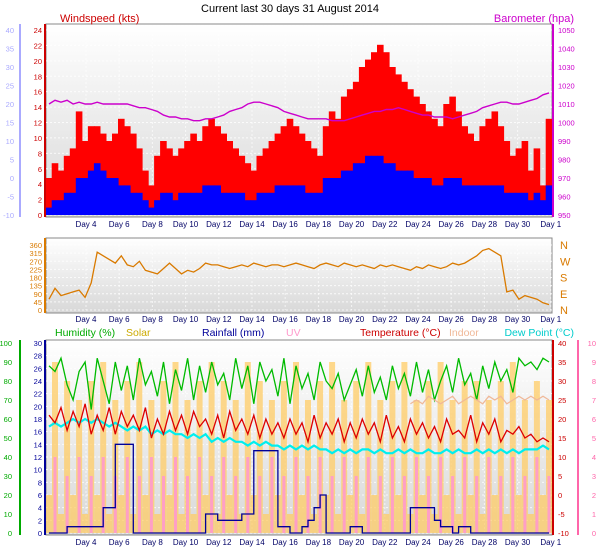  What do you see at coordinates (562, 343) in the screenshot?
I see `weather-temp-tick-0: 40` at bounding box center [562, 343].